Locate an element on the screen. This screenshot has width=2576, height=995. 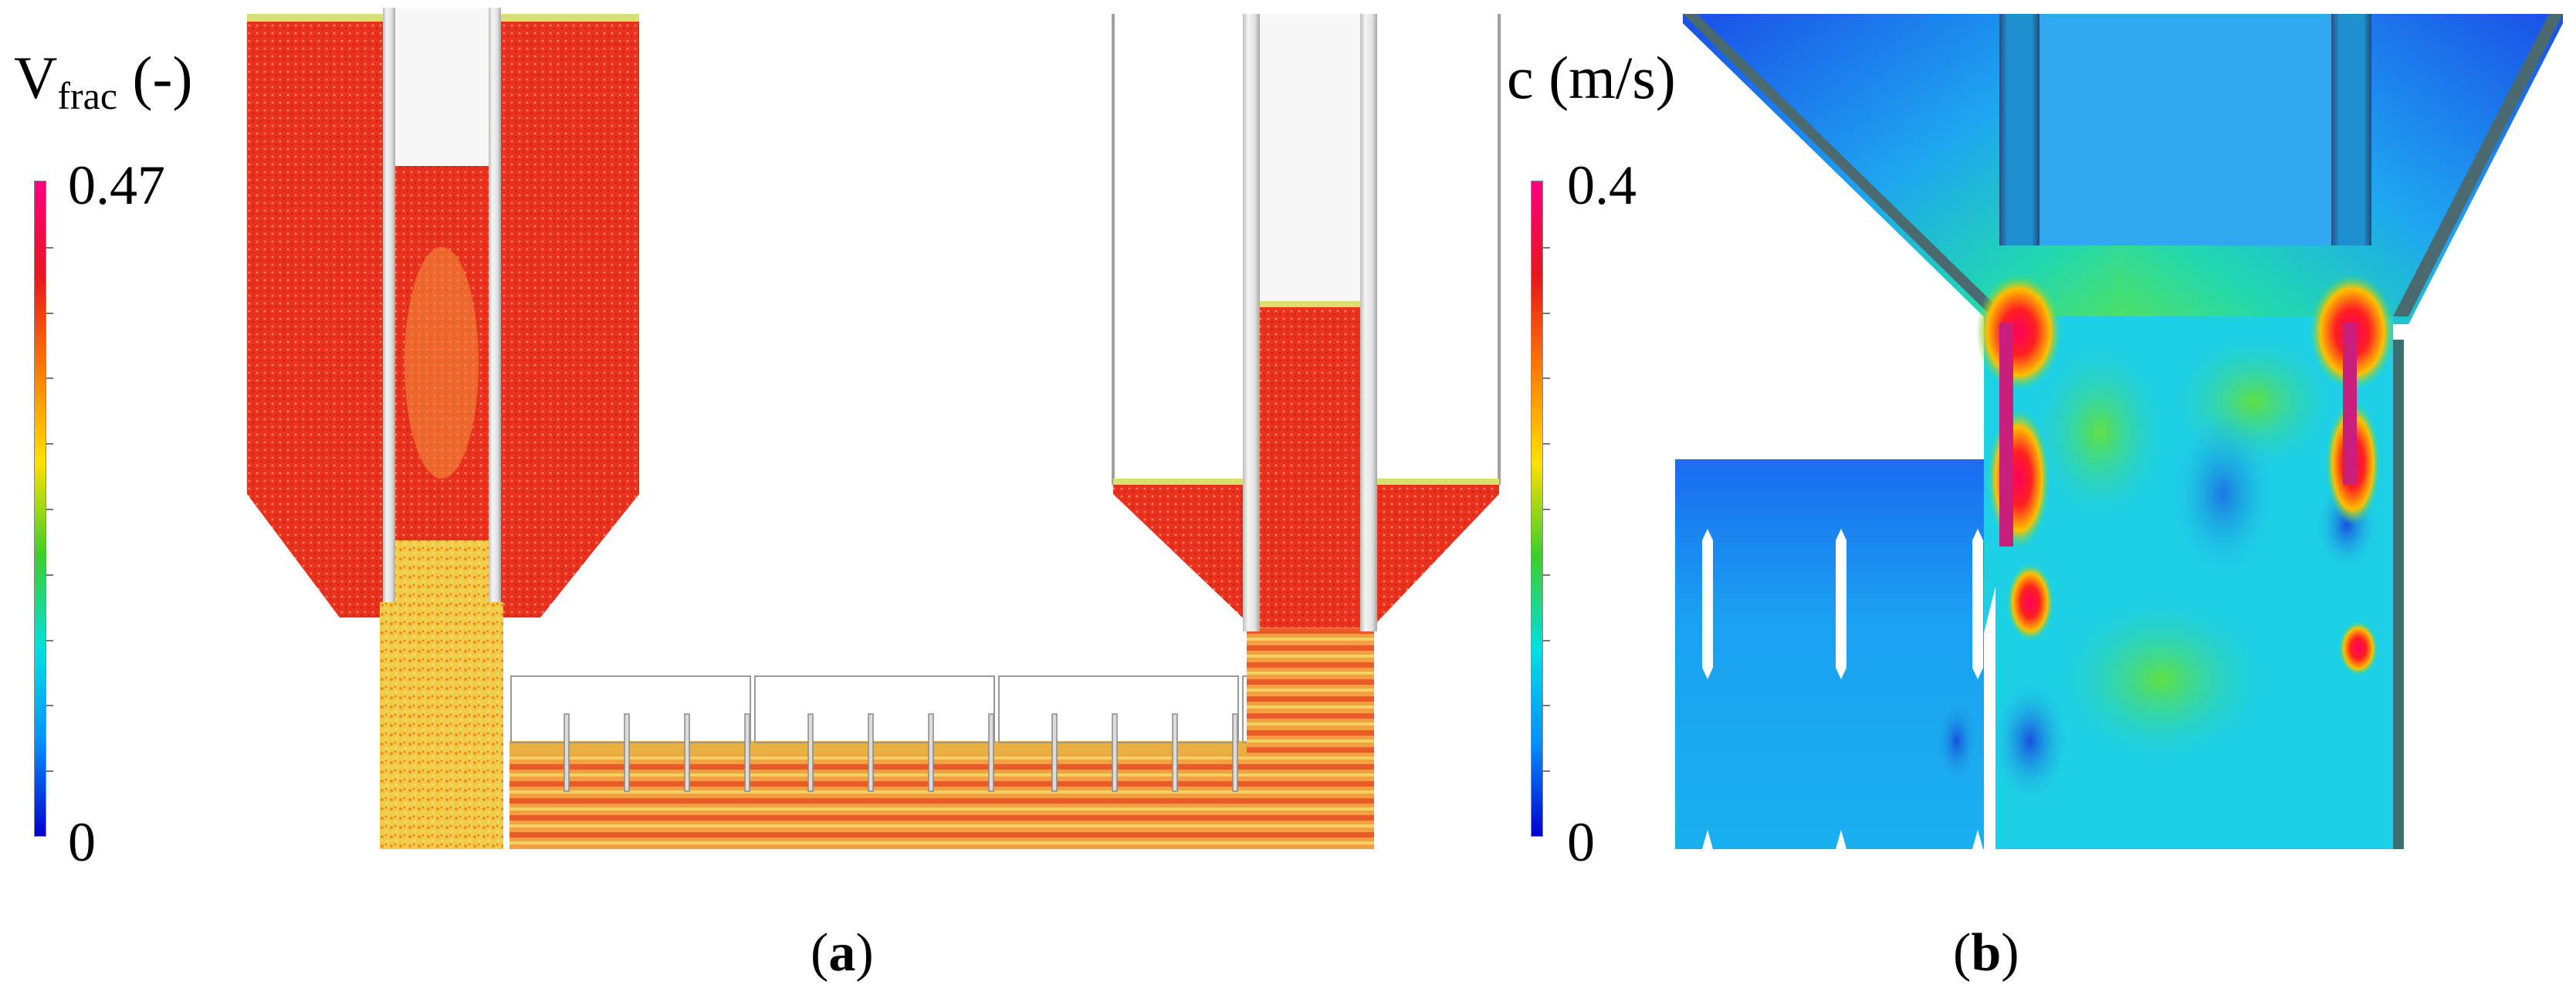
right-pipe-wall is located at coordinates (2351, 129).